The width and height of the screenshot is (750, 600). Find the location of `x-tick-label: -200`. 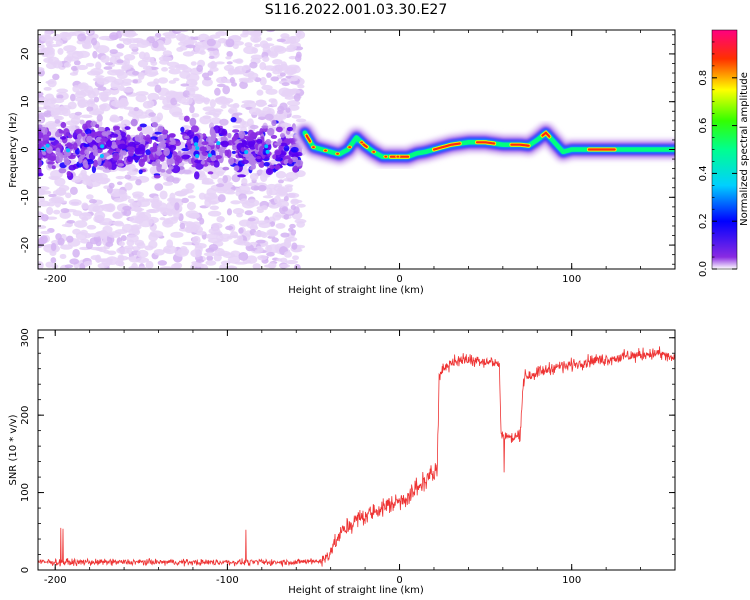

x-tick-label: -200 is located at coordinates (55, 580).